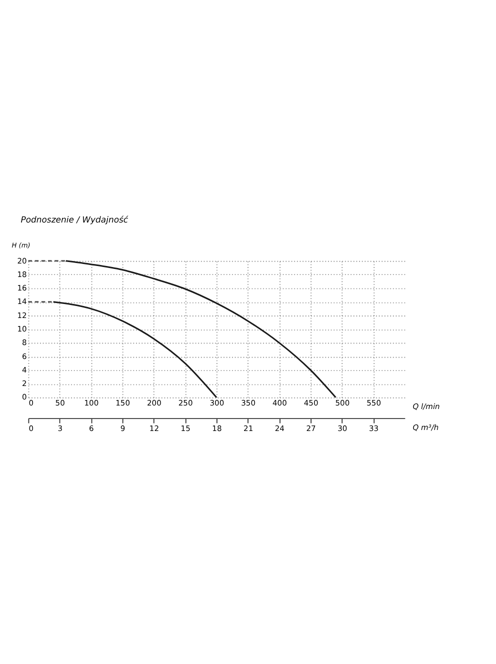 Image resolution: width=496 pixels, height=664 pixels. What do you see at coordinates (311, 403) in the screenshot?
I see `x-tick-label: 450` at bounding box center [311, 403].